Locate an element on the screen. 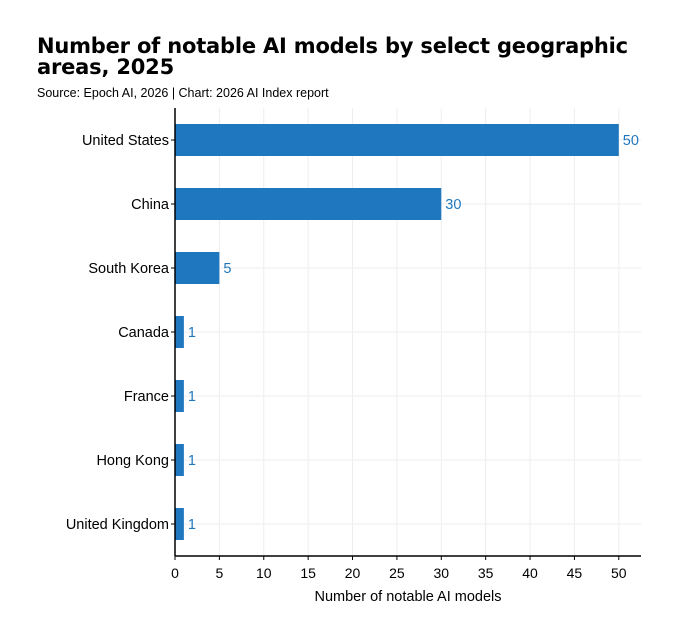  category-label: United Kingdom is located at coordinates (117, 525).